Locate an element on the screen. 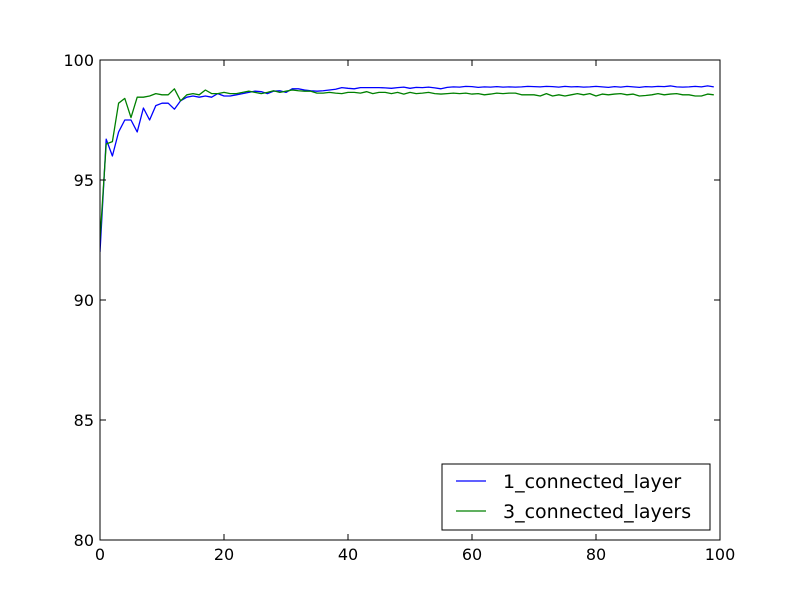 This screenshot has width=800, height=600. legend-label: 3_connected_layers is located at coordinates (597, 512).